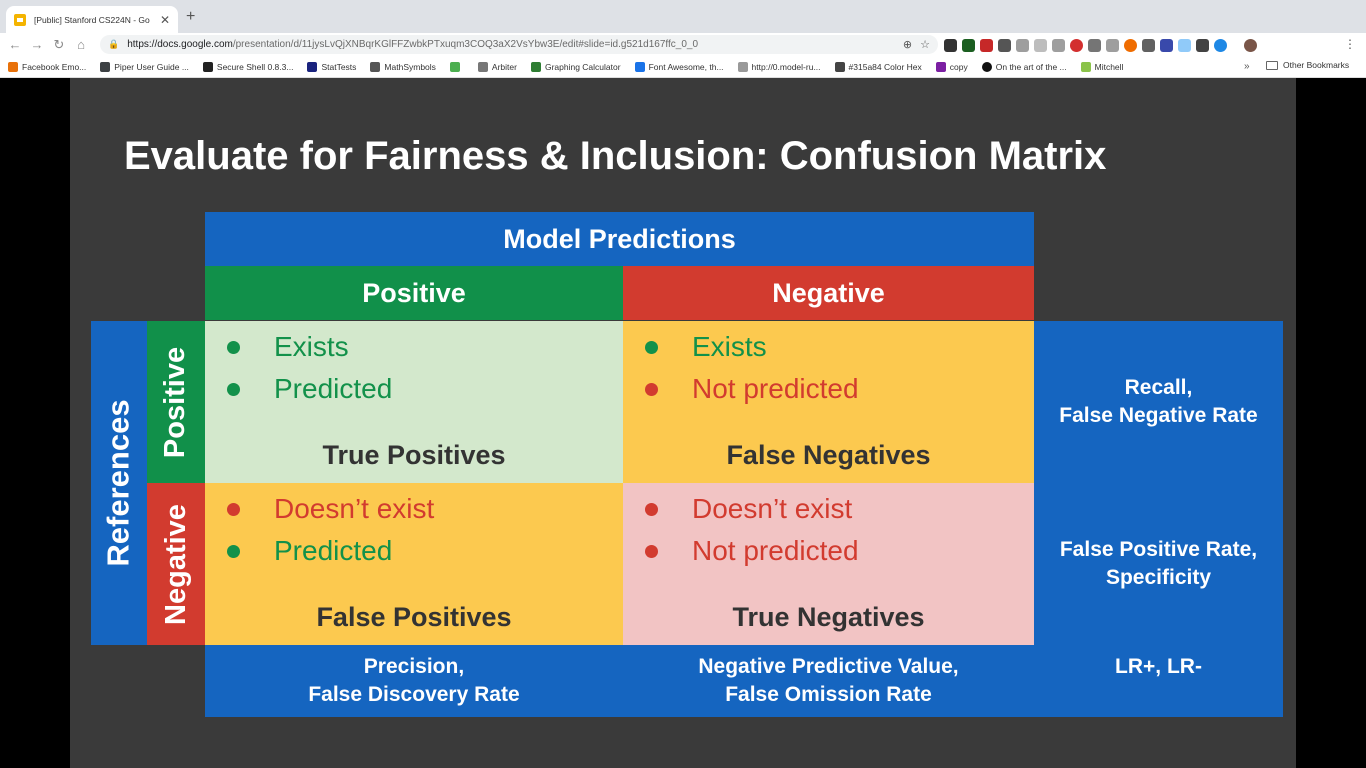 The width and height of the screenshot is (1366, 768). What do you see at coordinates (1307, 65) in the screenshot?
I see `other-bookmarks: Other Bookmarks` at bounding box center [1307, 65].